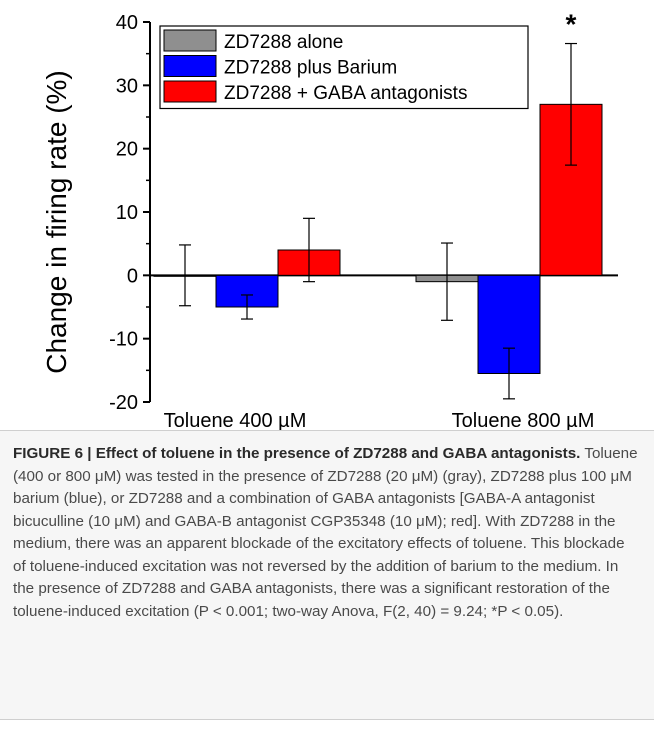 This screenshot has height=731, width=654. I want to click on y-tick-label: 40, so click(127, 23).